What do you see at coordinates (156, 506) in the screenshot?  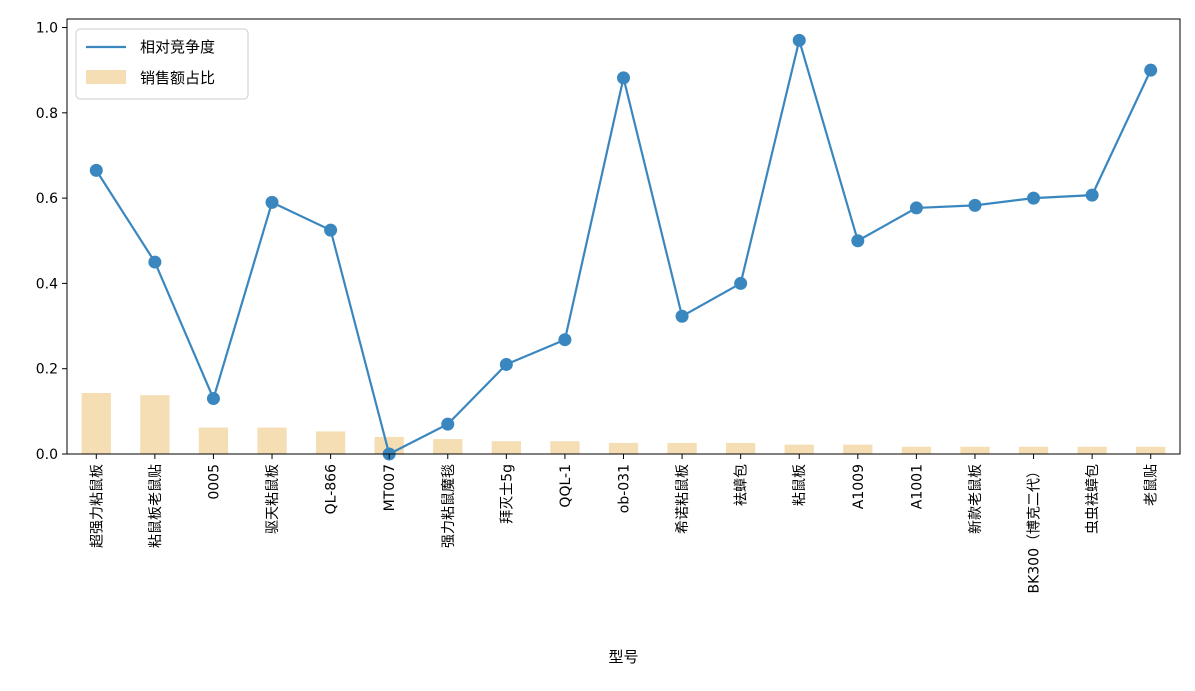 I see `x-tick-label-1: 粘鼠板老鼠贴` at bounding box center [156, 506].